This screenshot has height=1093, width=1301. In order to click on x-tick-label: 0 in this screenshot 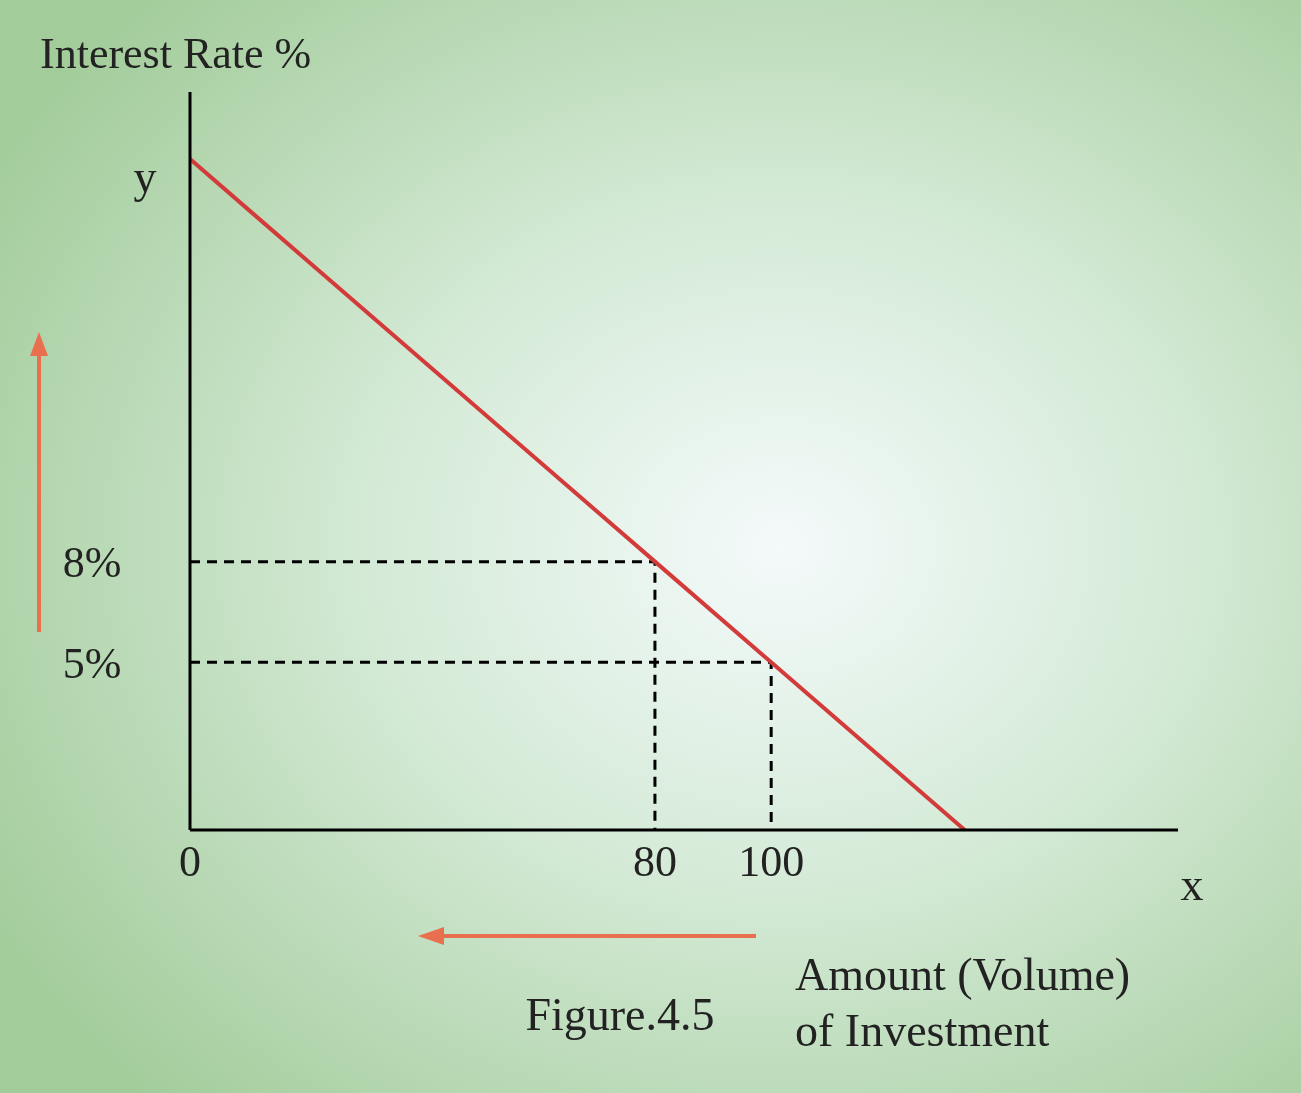, I will do `click(190, 861)`.